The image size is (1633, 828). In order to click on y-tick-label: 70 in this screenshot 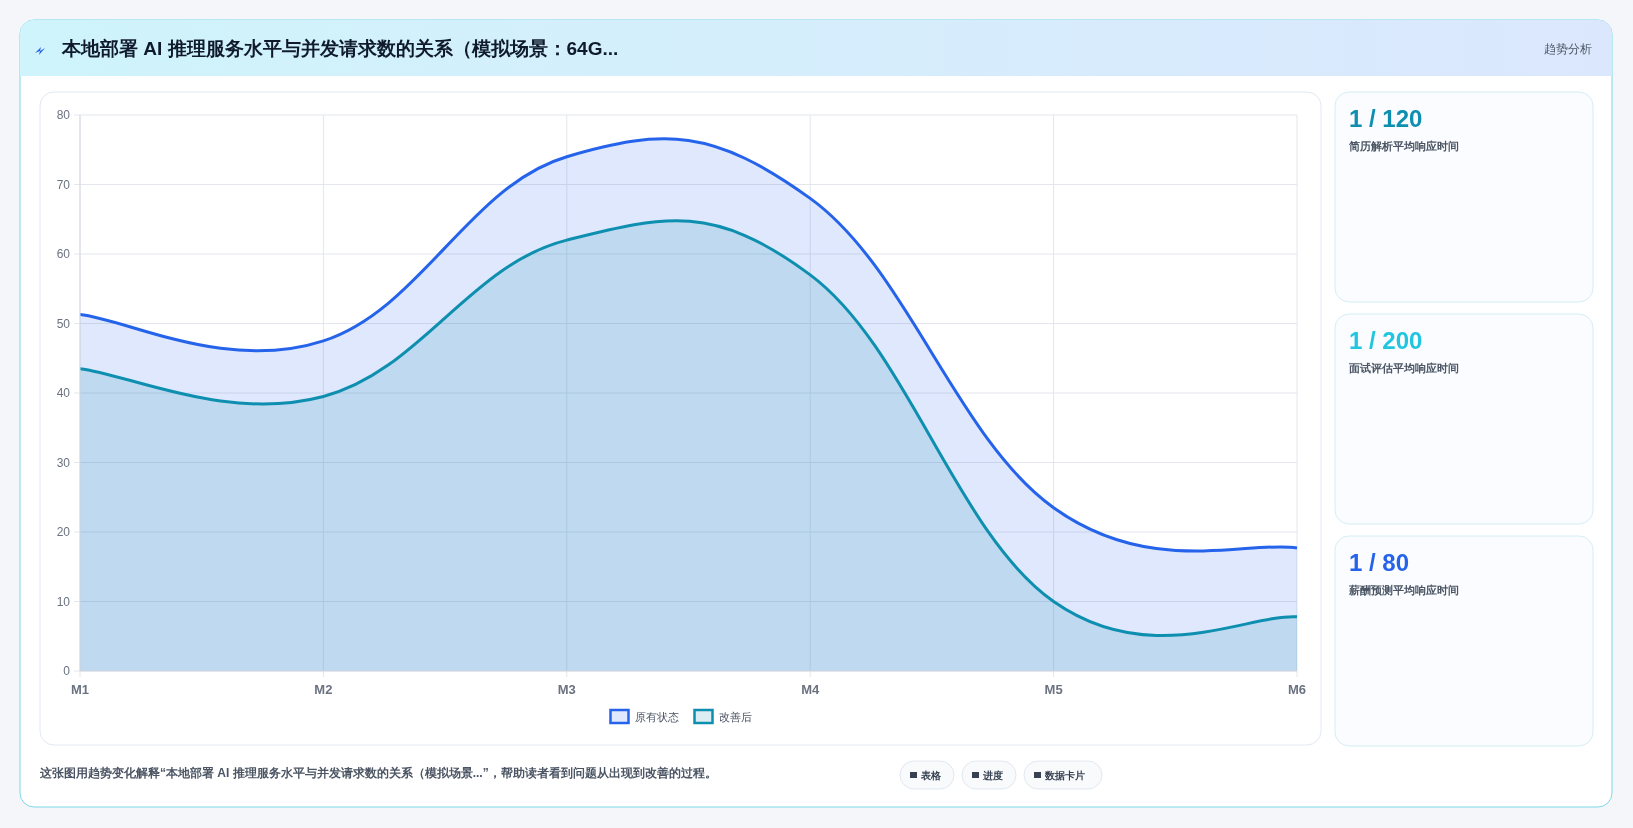, I will do `click(63, 184)`.